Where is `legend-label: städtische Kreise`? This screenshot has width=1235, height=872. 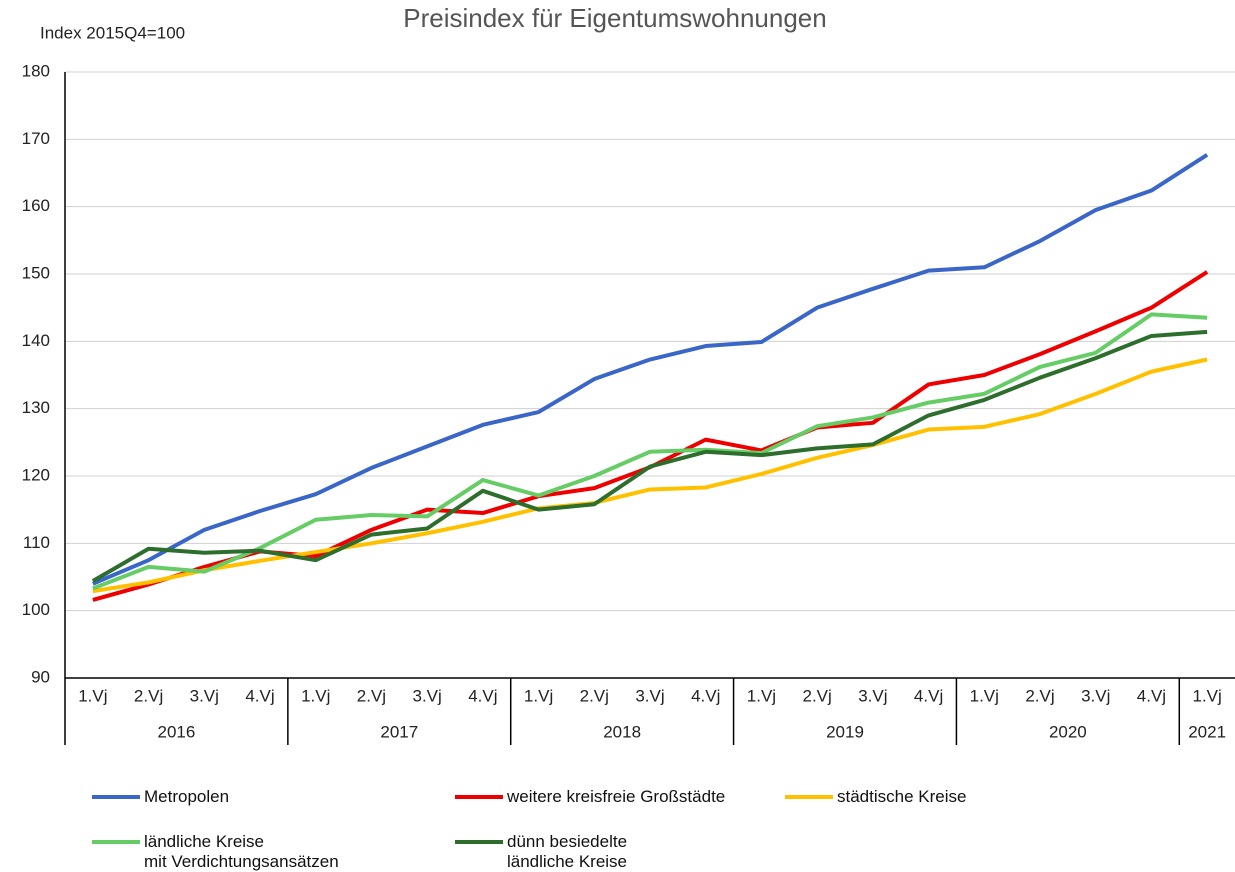
legend-label: städtische Kreise is located at coordinates (902, 796).